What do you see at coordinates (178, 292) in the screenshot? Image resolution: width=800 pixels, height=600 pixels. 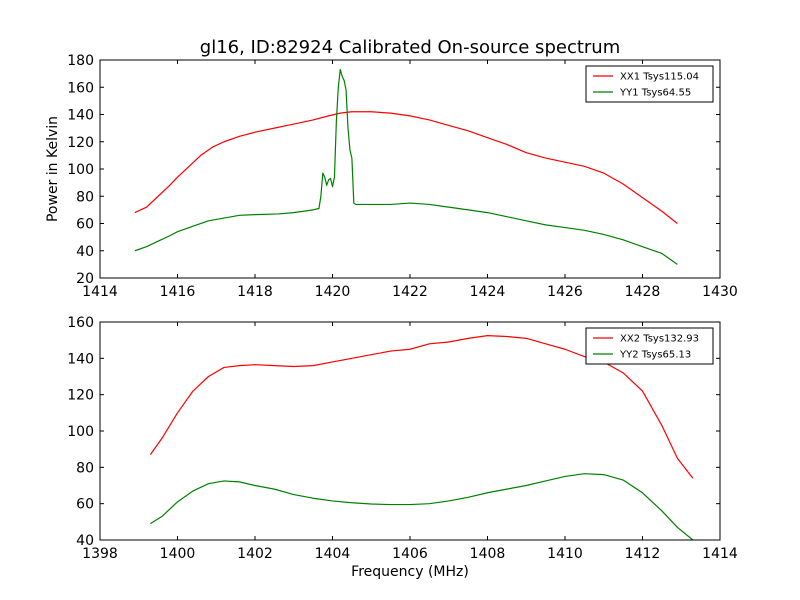 I see `x-tick-label: 1416` at bounding box center [178, 292].